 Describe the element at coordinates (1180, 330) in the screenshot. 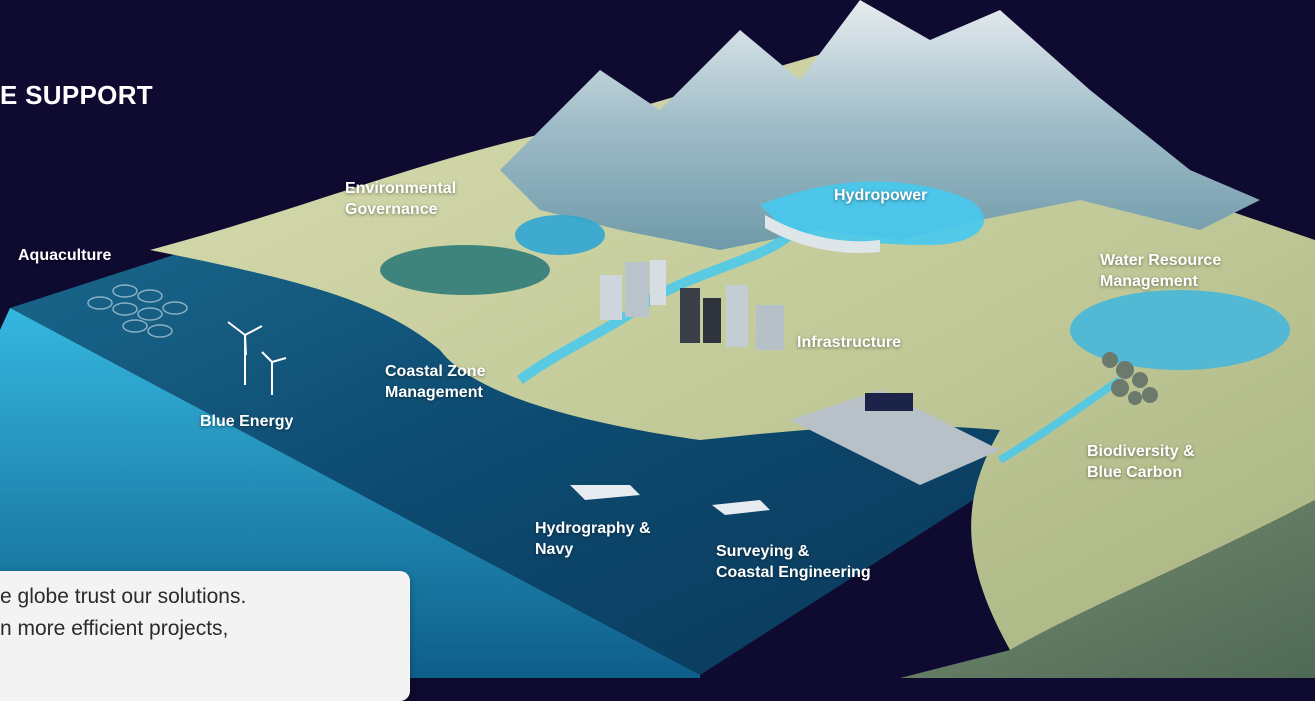

I see `wetland` at that location.